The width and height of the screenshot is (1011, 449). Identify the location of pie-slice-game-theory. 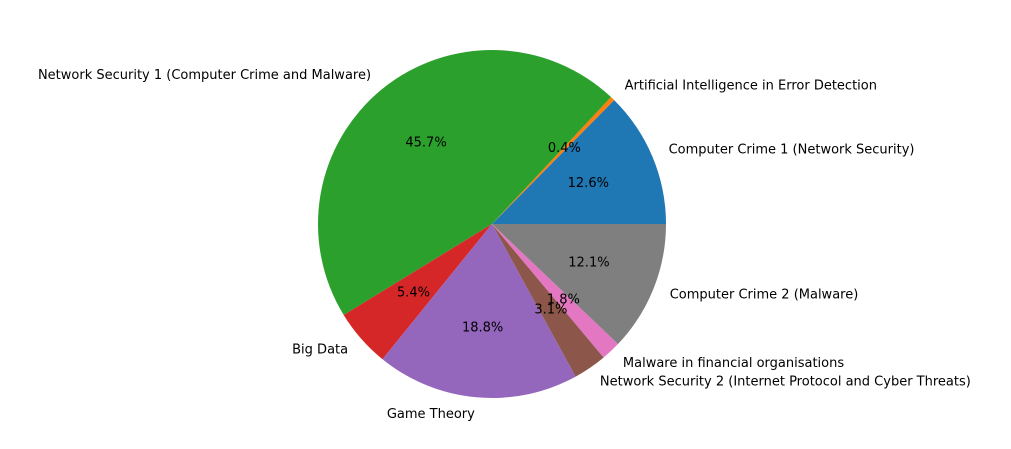
(479, 311).